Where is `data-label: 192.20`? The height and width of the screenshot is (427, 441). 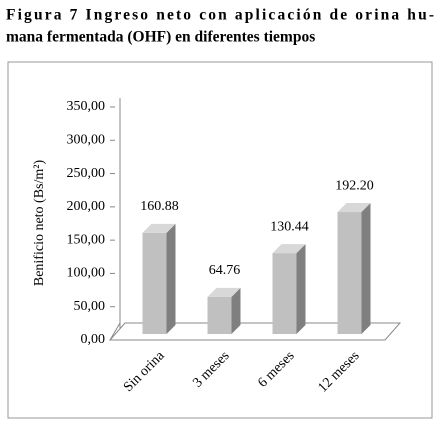 data-label: 192.20 is located at coordinates (354, 185).